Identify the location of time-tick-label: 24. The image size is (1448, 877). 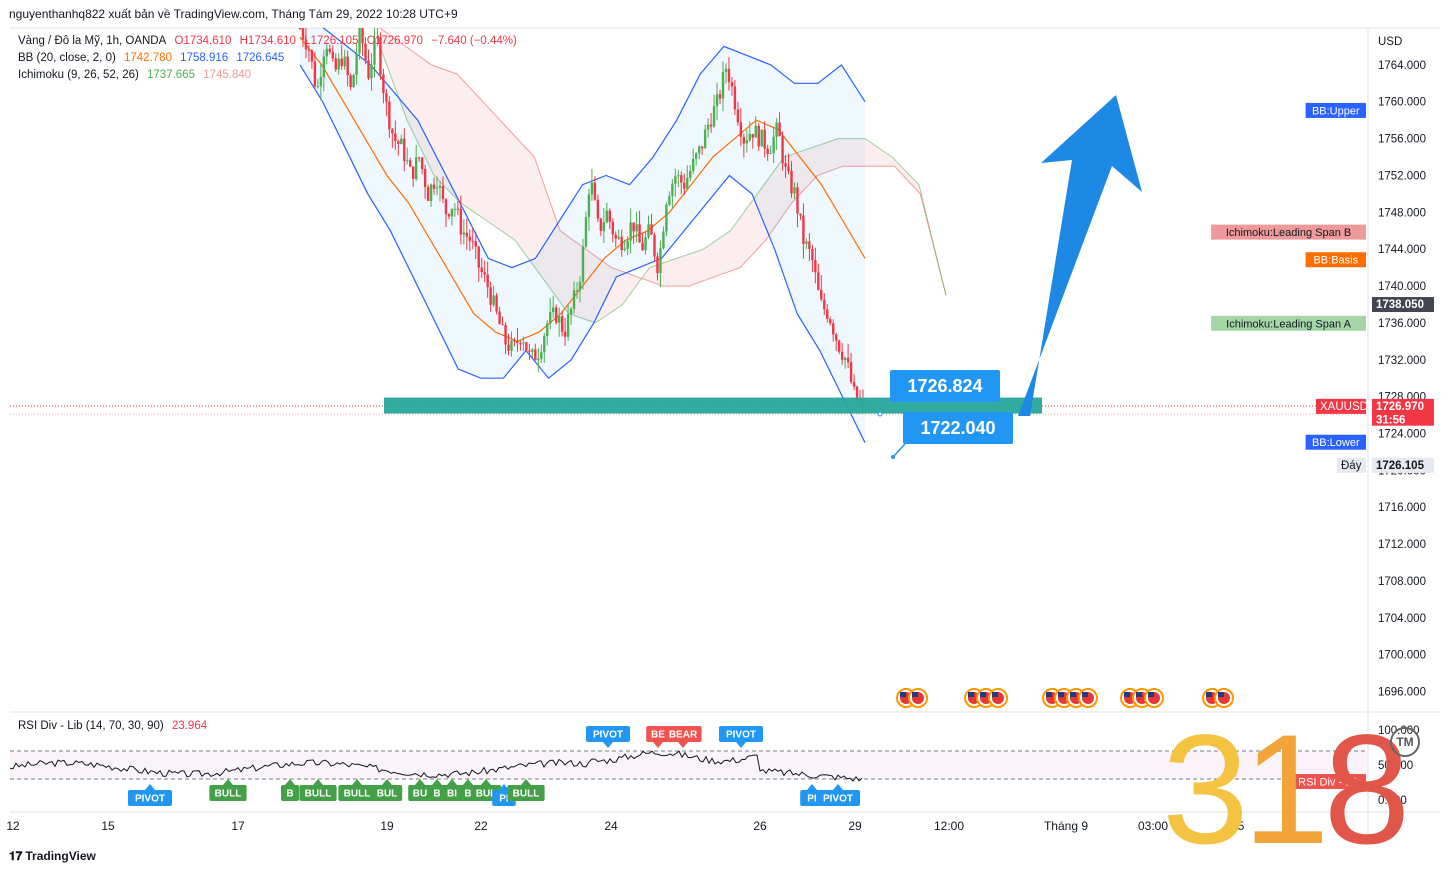
(611, 826).